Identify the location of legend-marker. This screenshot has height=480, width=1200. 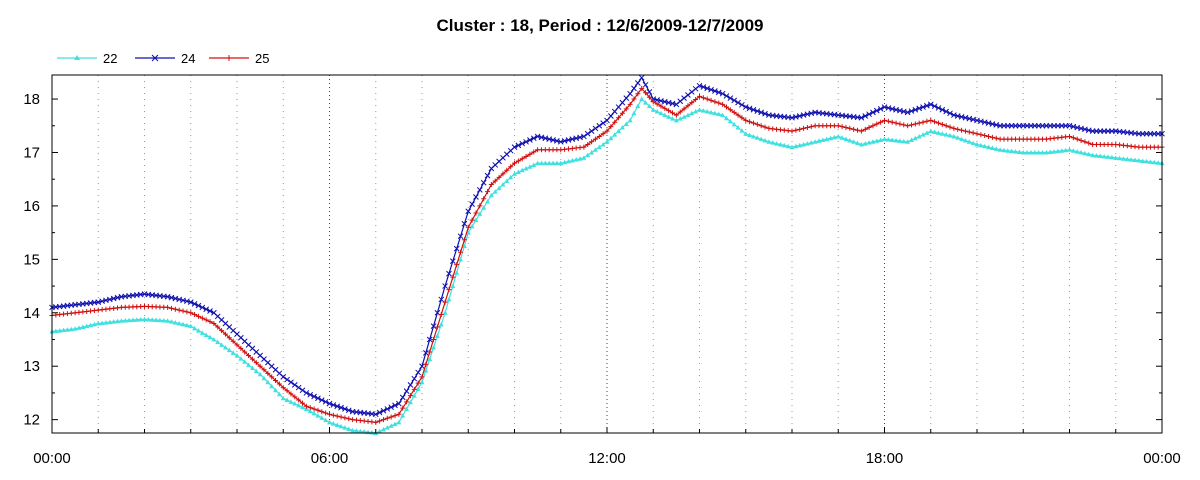
(77, 57).